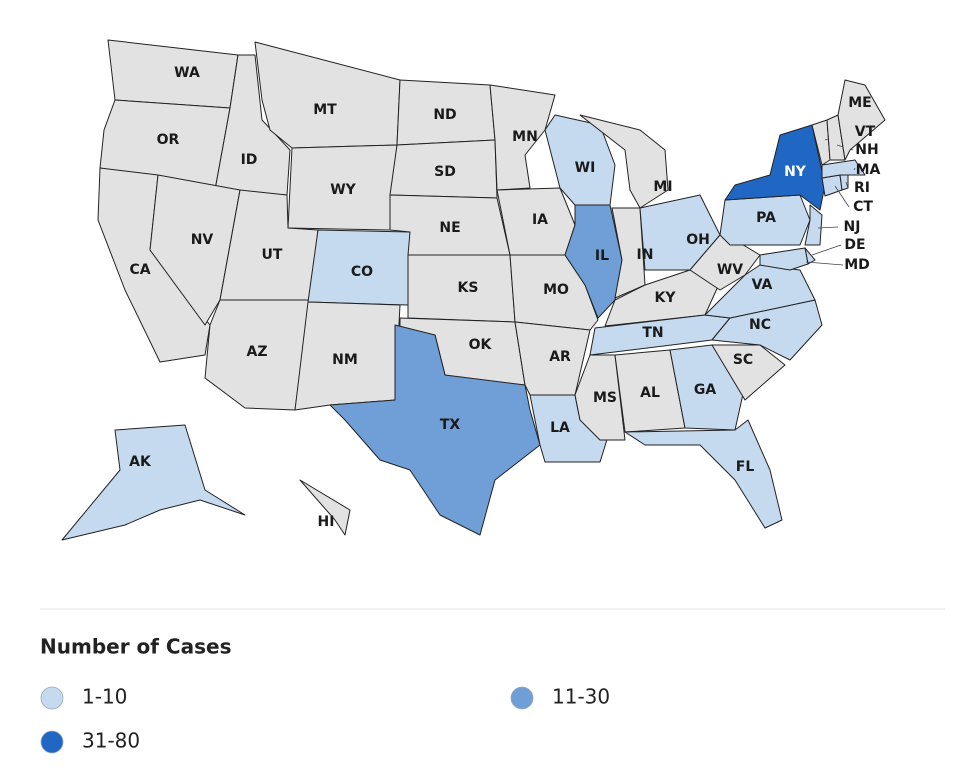  I want to click on state-label: HI, so click(326, 522).